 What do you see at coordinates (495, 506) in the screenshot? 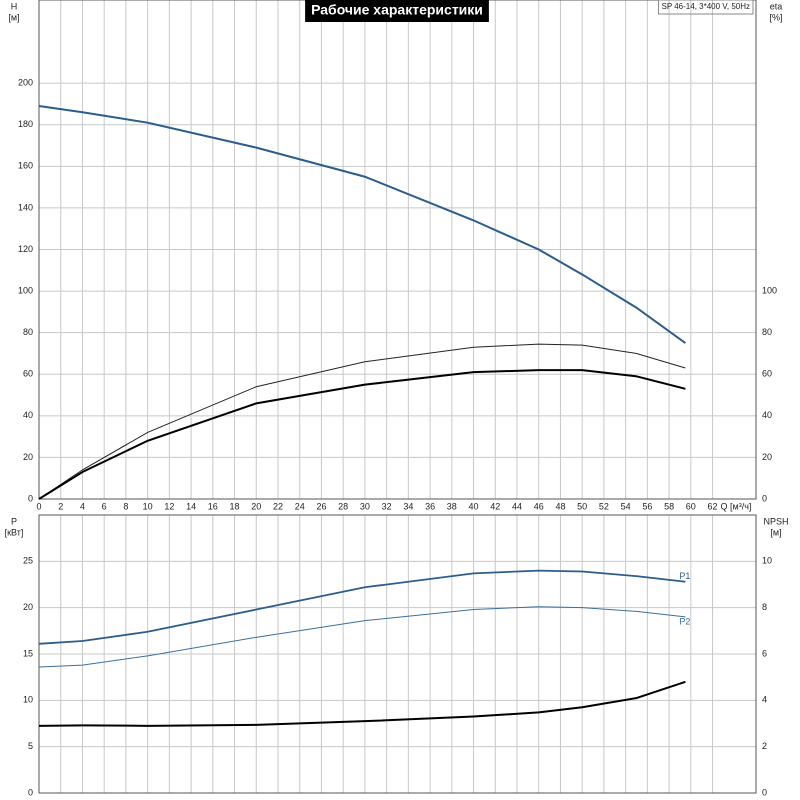
I see `x-tick-label: 42` at bounding box center [495, 506].